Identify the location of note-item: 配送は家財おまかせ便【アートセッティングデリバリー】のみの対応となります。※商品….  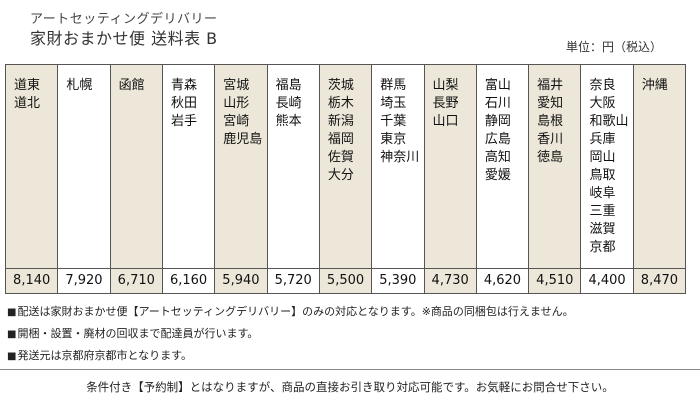
(290, 315).